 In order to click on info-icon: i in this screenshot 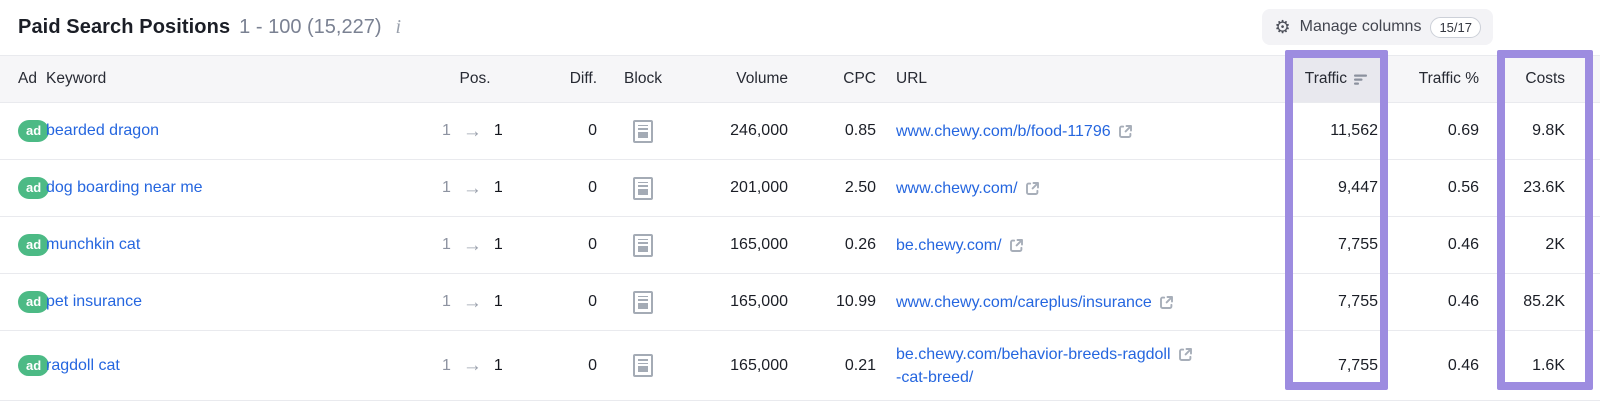, I will do `click(398, 27)`.